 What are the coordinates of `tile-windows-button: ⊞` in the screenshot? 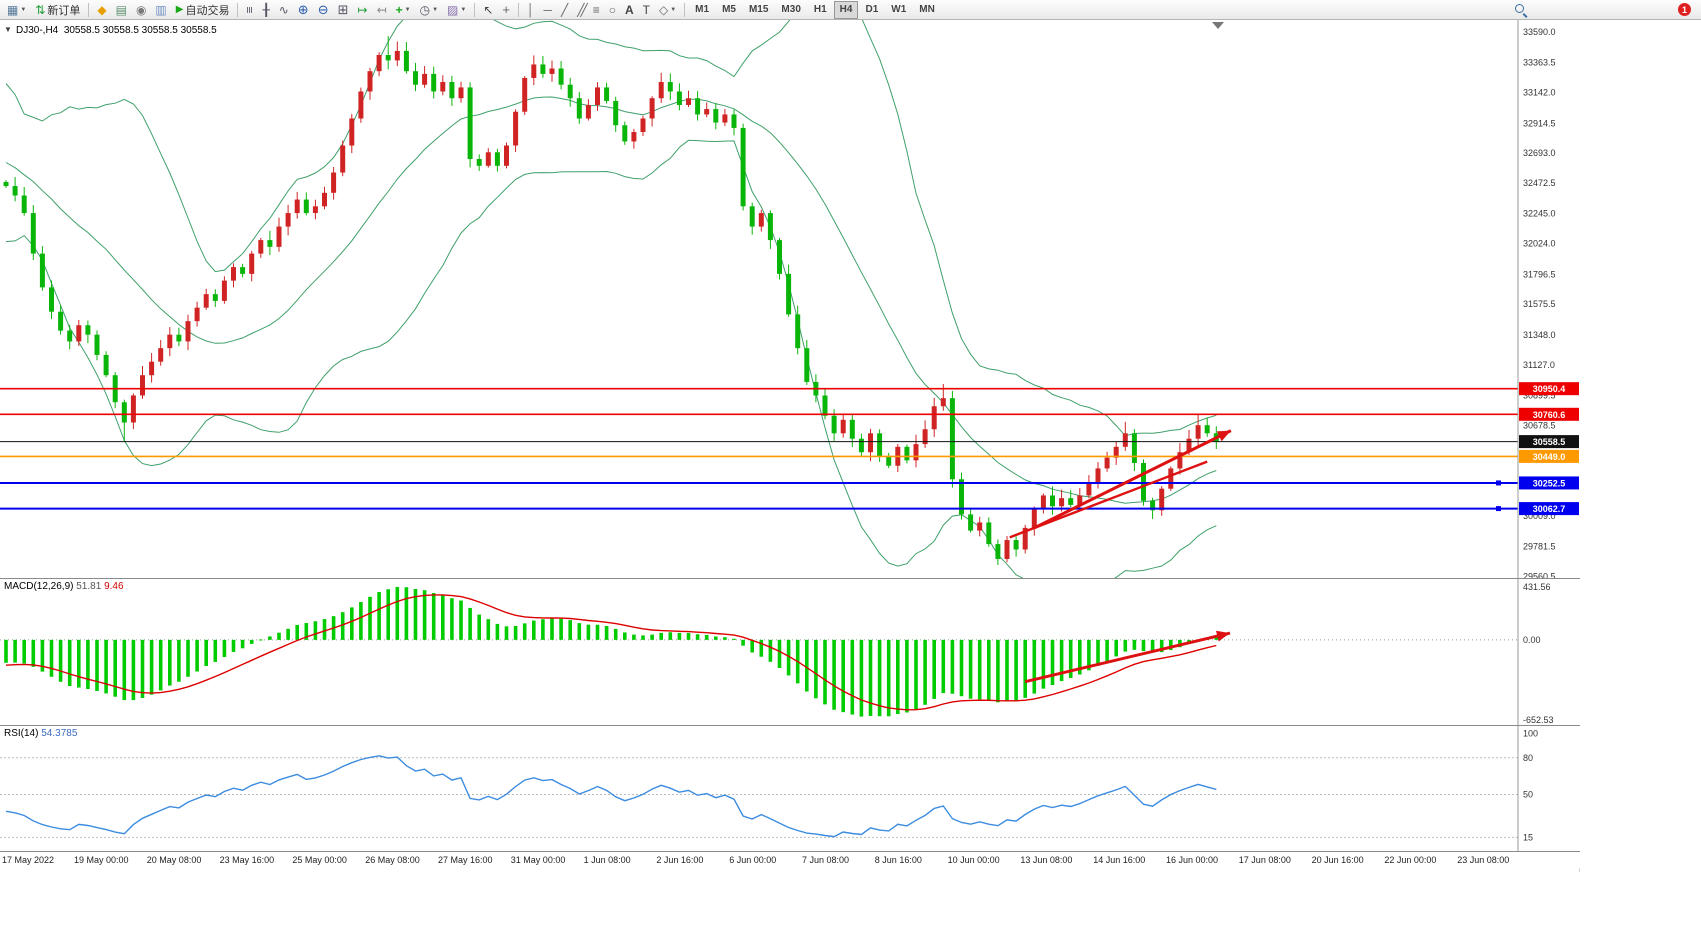 It's located at (343, 10).